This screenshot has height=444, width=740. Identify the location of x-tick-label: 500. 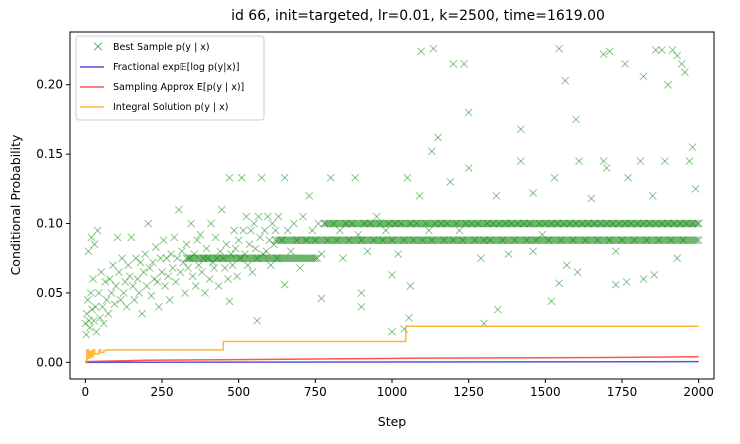
(238, 392).